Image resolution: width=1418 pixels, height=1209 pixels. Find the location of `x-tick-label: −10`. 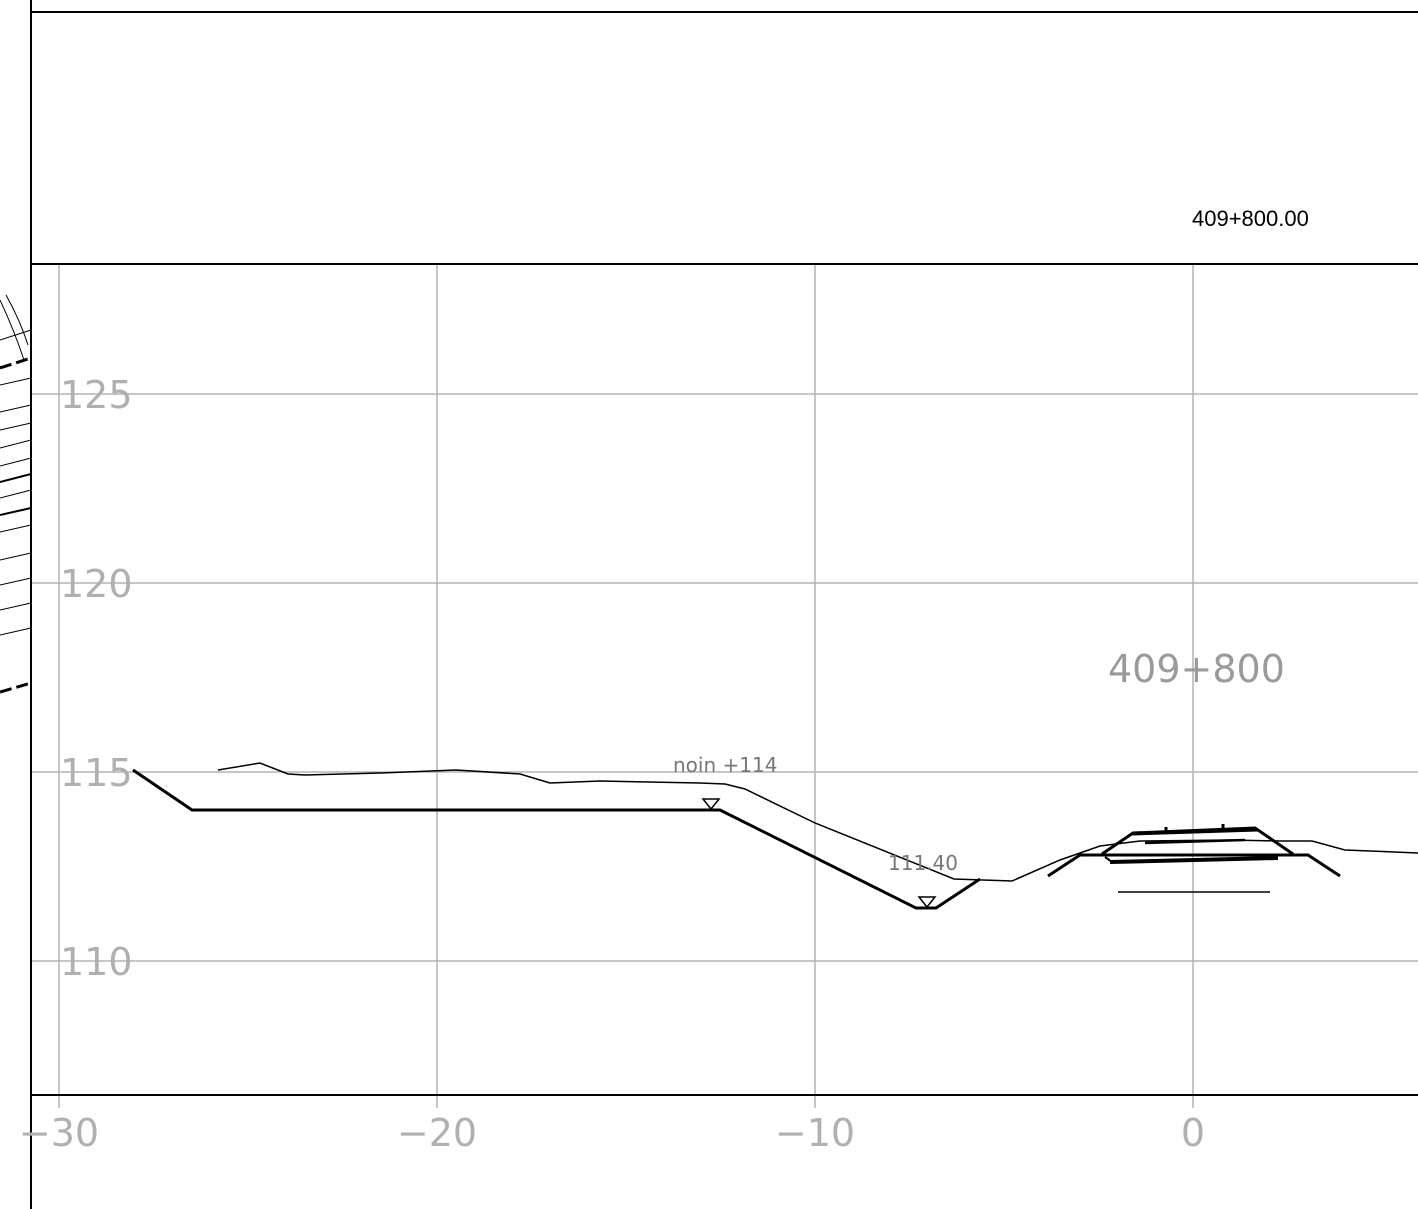

x-tick-label: −10 is located at coordinates (815, 1133).